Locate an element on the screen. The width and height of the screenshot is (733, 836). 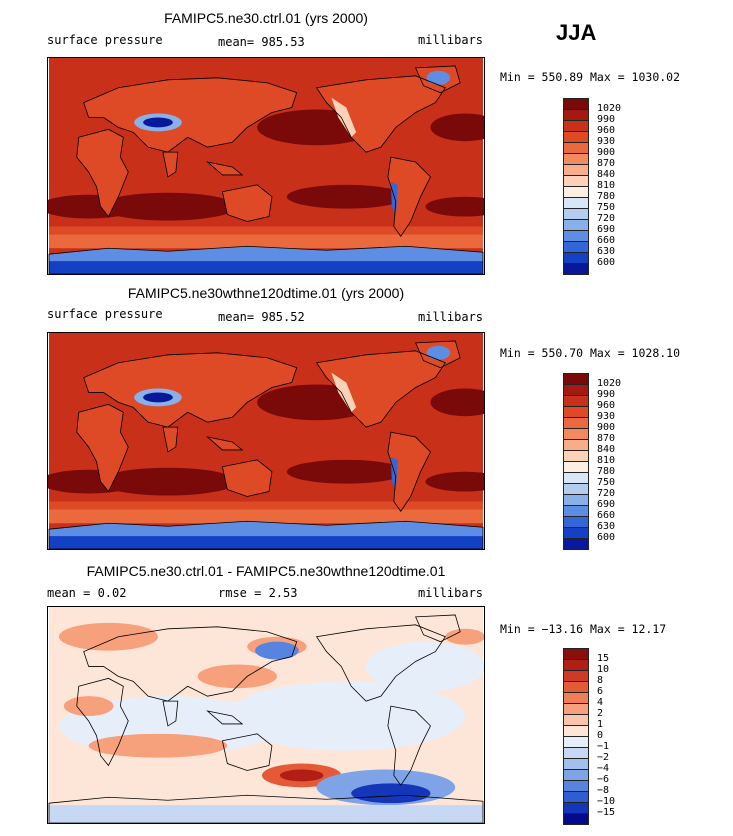
colorbar-label: −1 is located at coordinates (603, 746).